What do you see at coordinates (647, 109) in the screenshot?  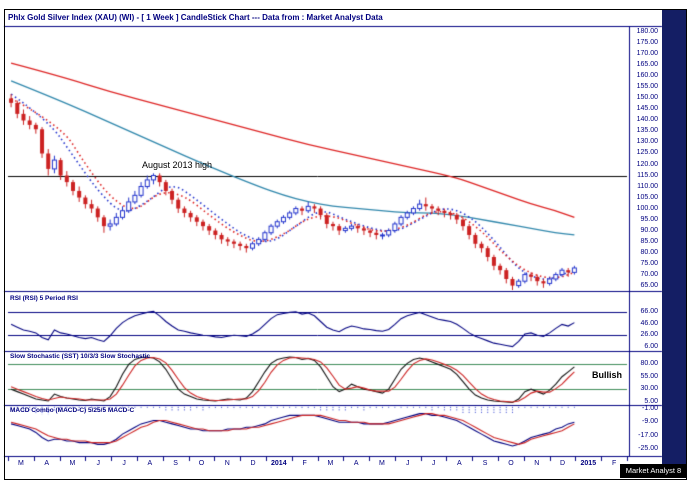 I see `price-tick-label: 145.00` at bounding box center [647, 109].